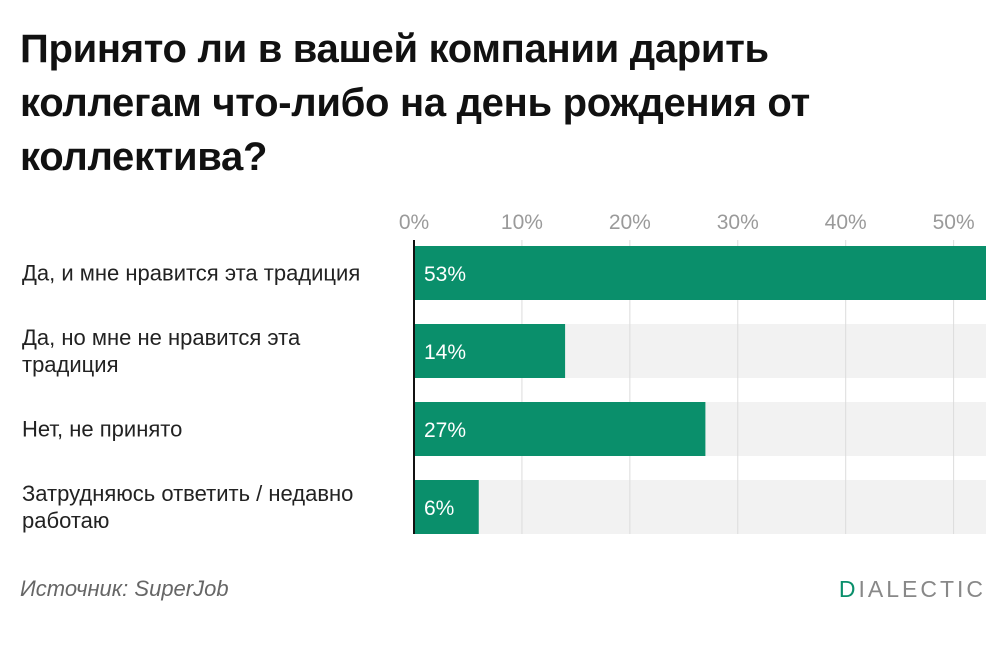 The width and height of the screenshot is (1008, 660). What do you see at coordinates (445, 352) in the screenshot?
I see `data-label: 14%` at bounding box center [445, 352].